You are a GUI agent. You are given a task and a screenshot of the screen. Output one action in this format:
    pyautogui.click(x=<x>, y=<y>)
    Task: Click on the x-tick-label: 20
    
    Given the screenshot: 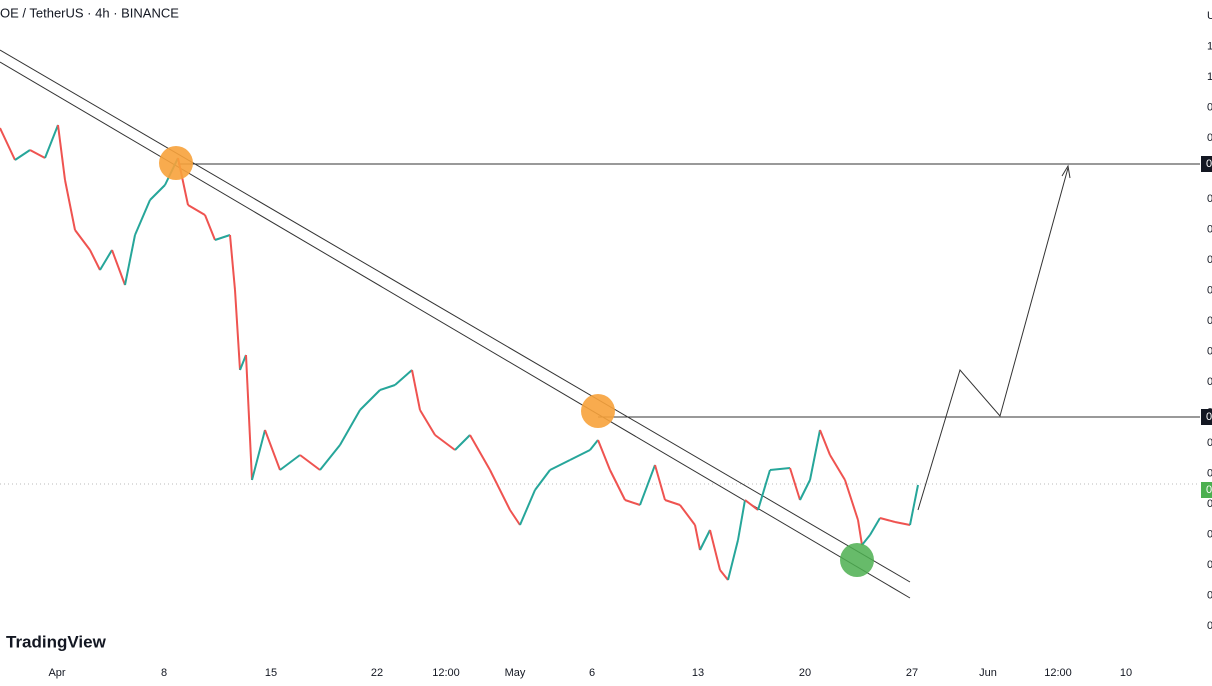 What is the action you would take?
    pyautogui.click(x=805, y=673)
    